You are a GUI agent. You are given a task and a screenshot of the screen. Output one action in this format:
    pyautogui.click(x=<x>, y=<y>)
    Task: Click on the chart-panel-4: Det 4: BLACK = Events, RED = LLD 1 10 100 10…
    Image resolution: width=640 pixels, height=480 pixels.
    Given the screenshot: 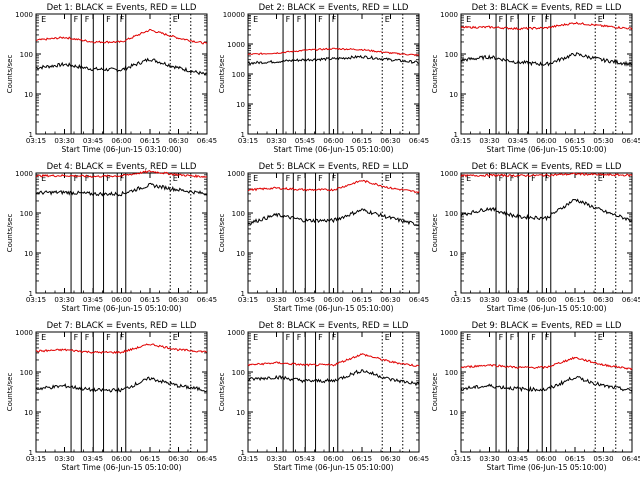 What is the action you would take?
    pyautogui.click(x=111, y=237)
    